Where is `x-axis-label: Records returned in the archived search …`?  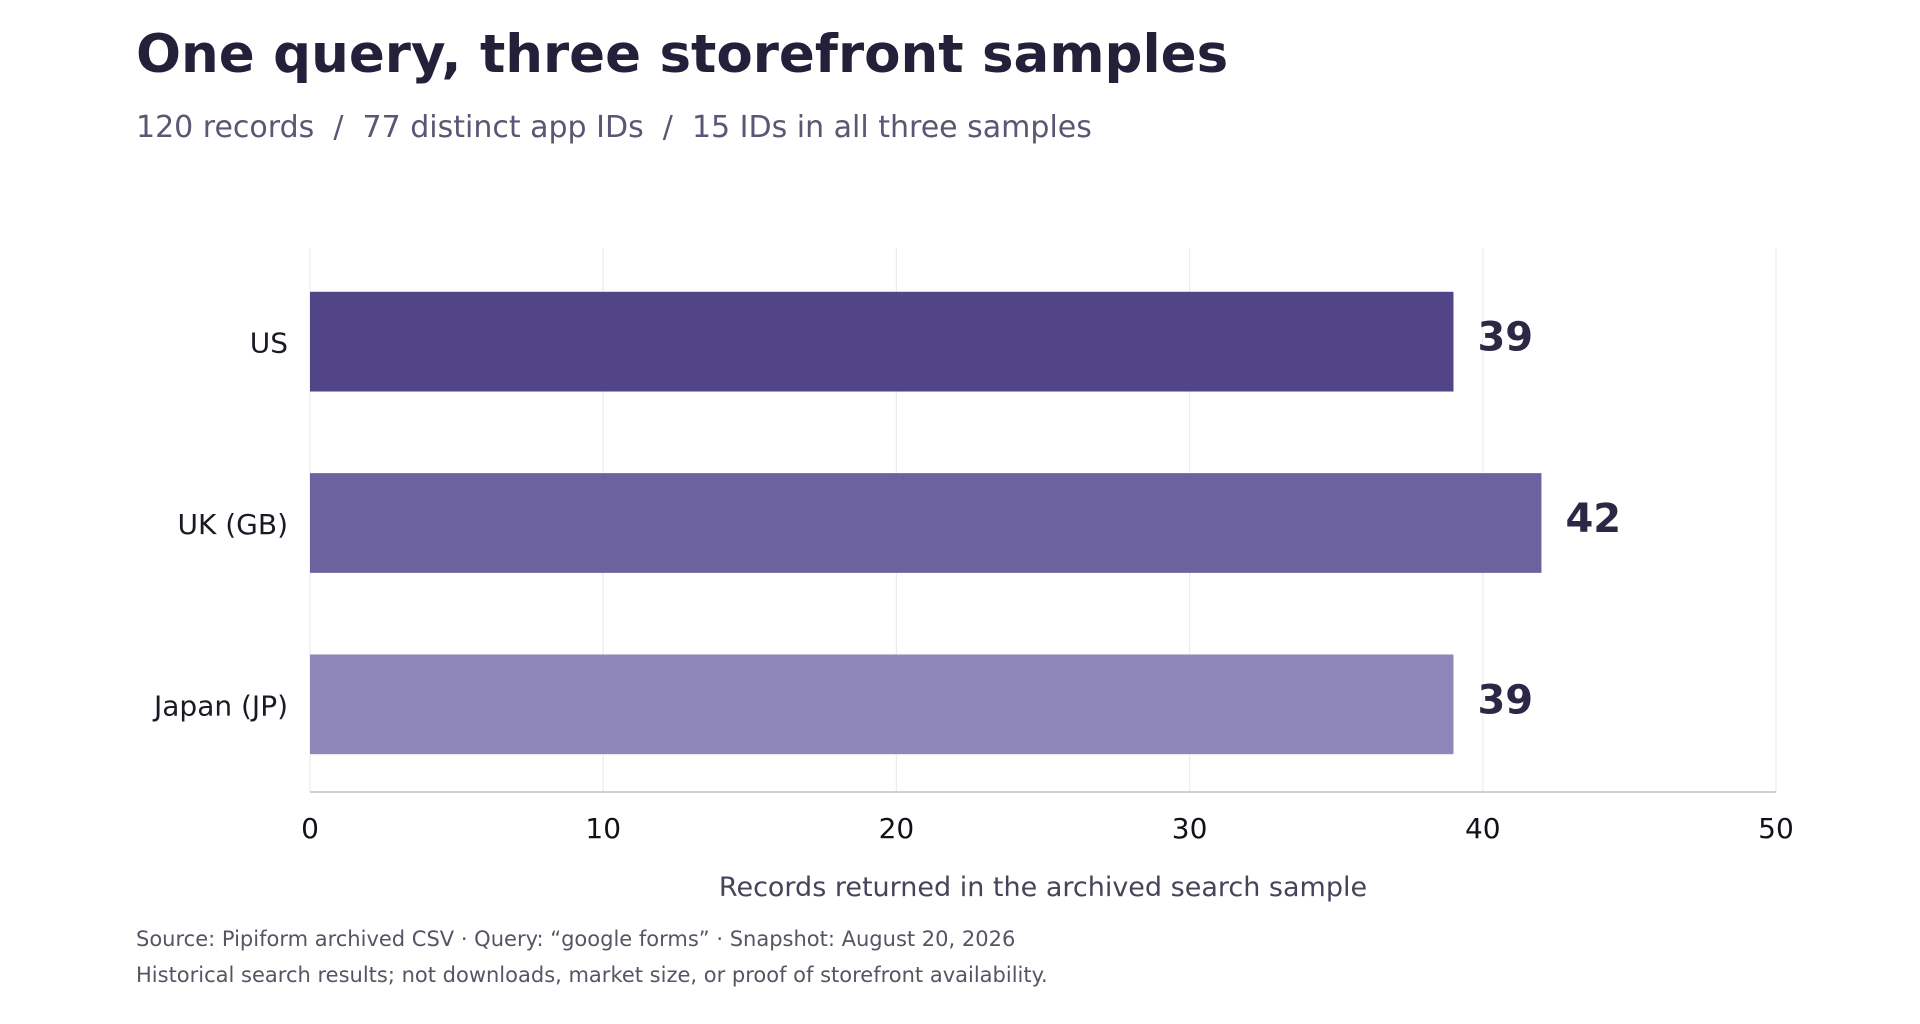 x-axis-label: Records returned in the archived search … is located at coordinates (1043, 887).